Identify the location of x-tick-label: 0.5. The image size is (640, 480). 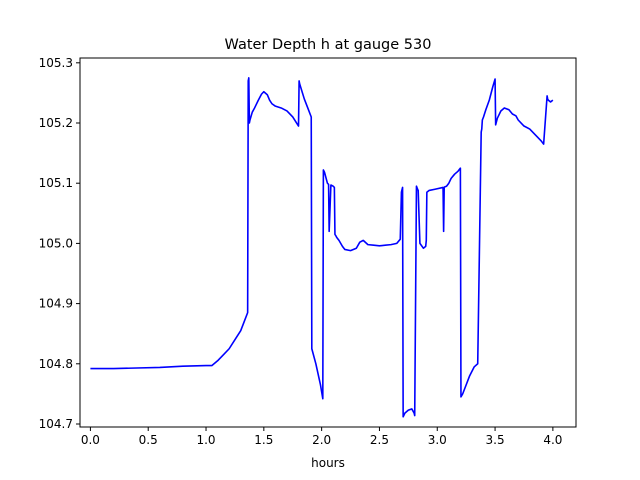
(148, 440).